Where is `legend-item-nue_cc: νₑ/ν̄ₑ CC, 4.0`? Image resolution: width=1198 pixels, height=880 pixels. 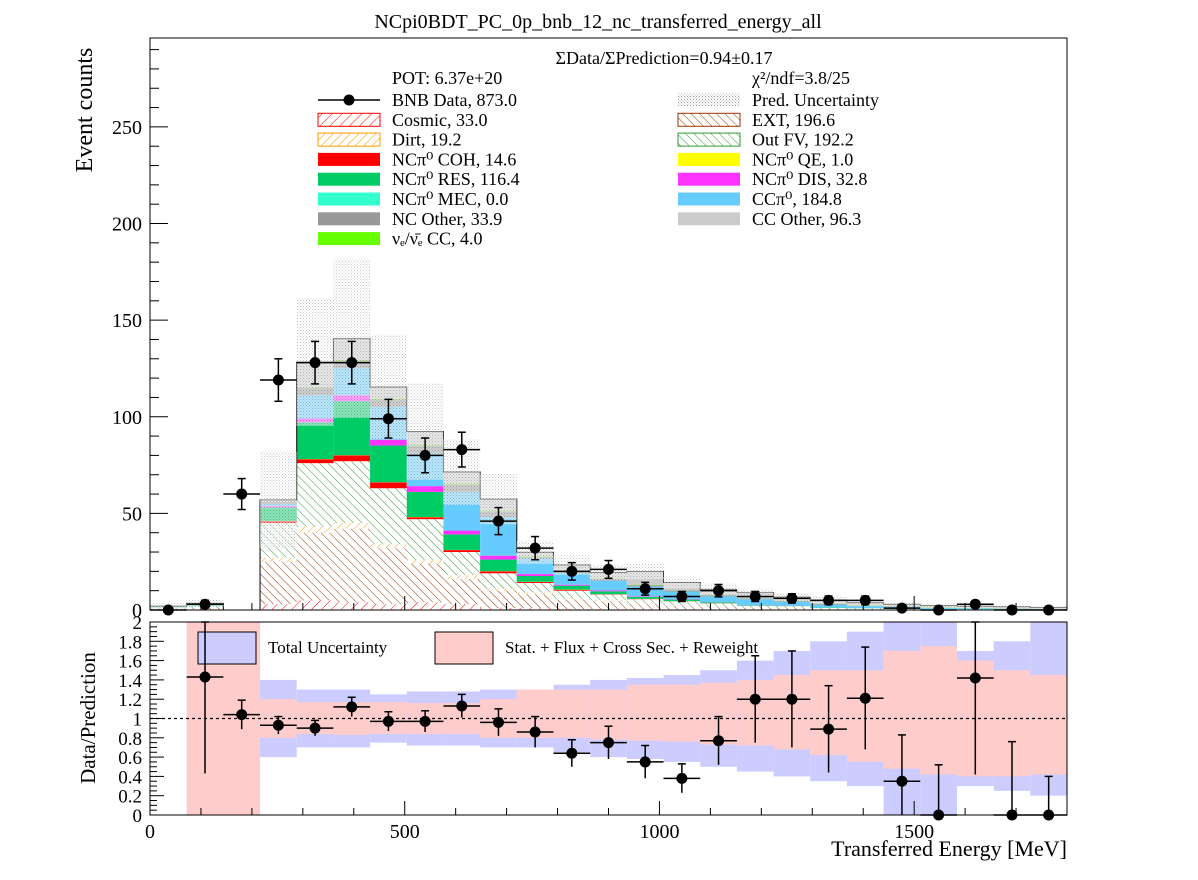 legend-item-nue_cc: νₑ/ν̄ₑ CC, 4.0 is located at coordinates (400, 239).